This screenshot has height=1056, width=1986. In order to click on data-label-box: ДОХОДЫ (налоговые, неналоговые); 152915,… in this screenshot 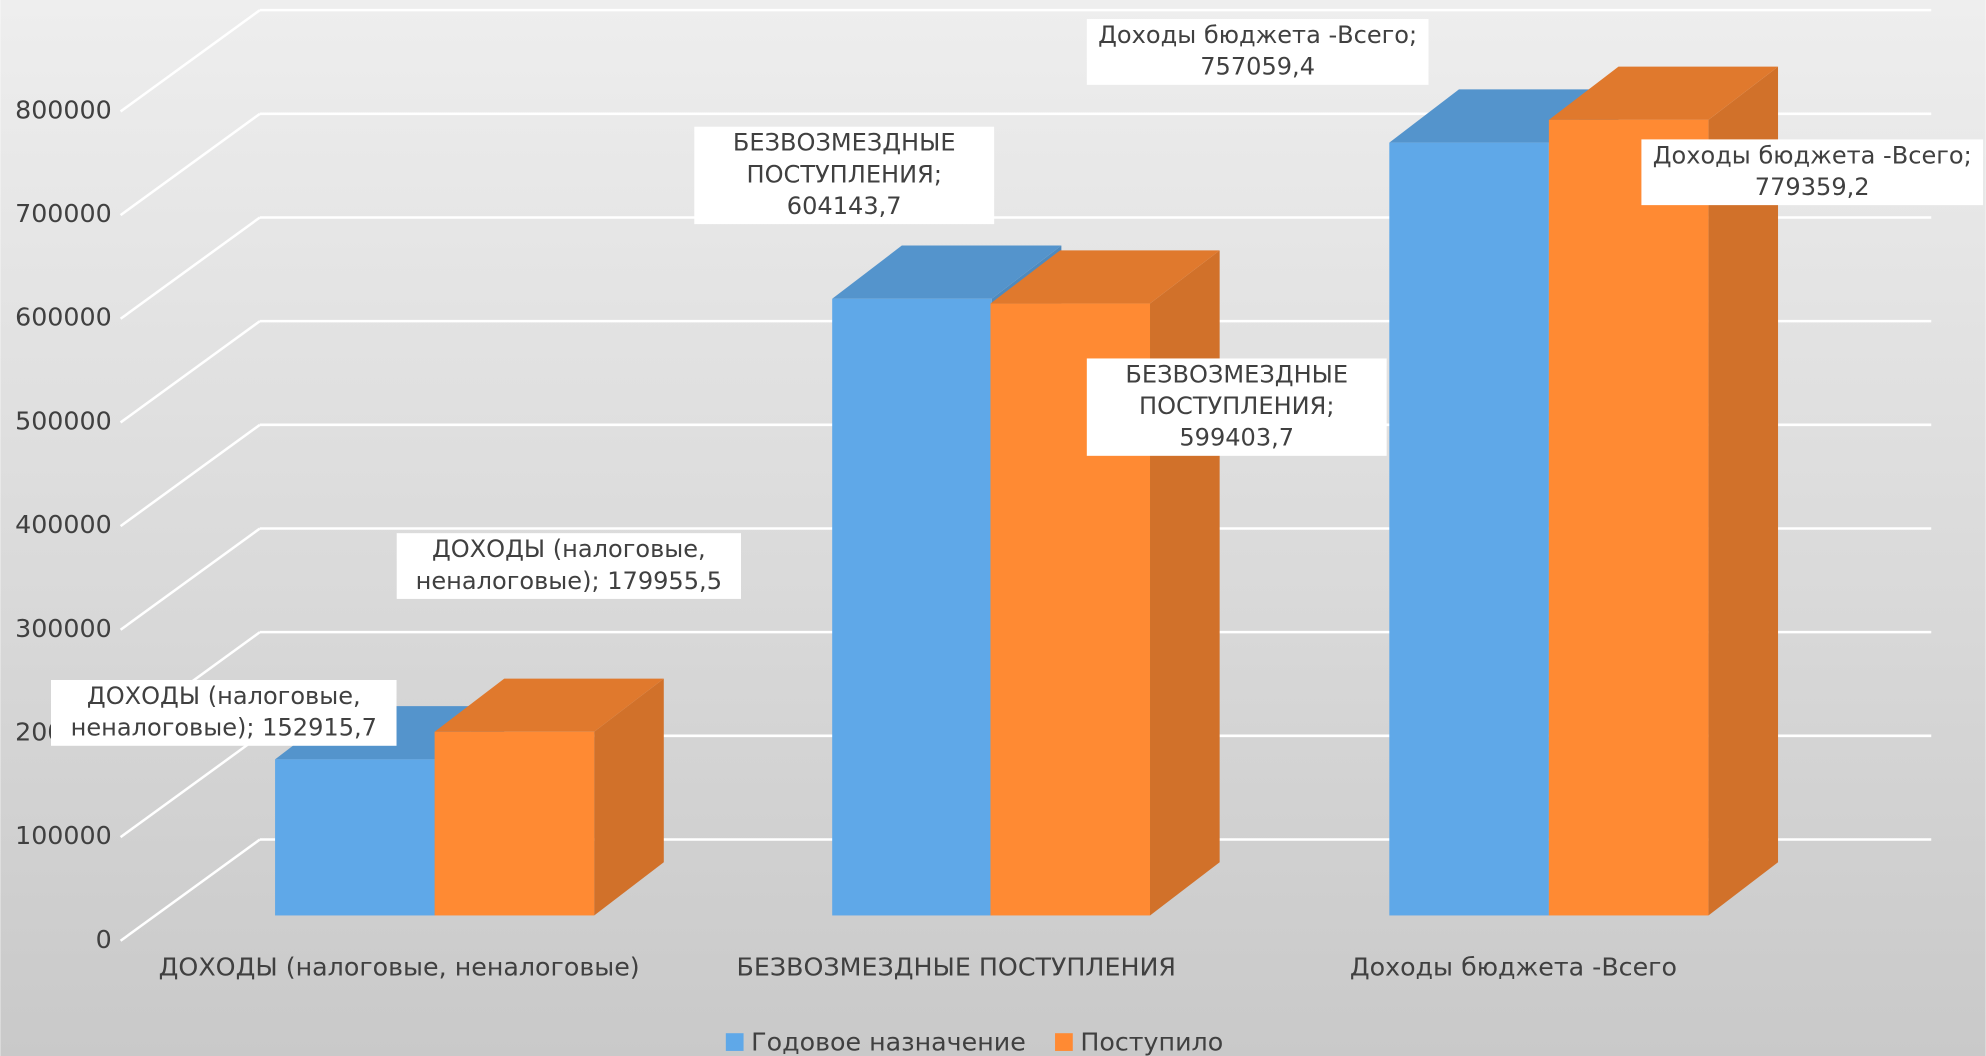, I will do `click(223, 712)`.